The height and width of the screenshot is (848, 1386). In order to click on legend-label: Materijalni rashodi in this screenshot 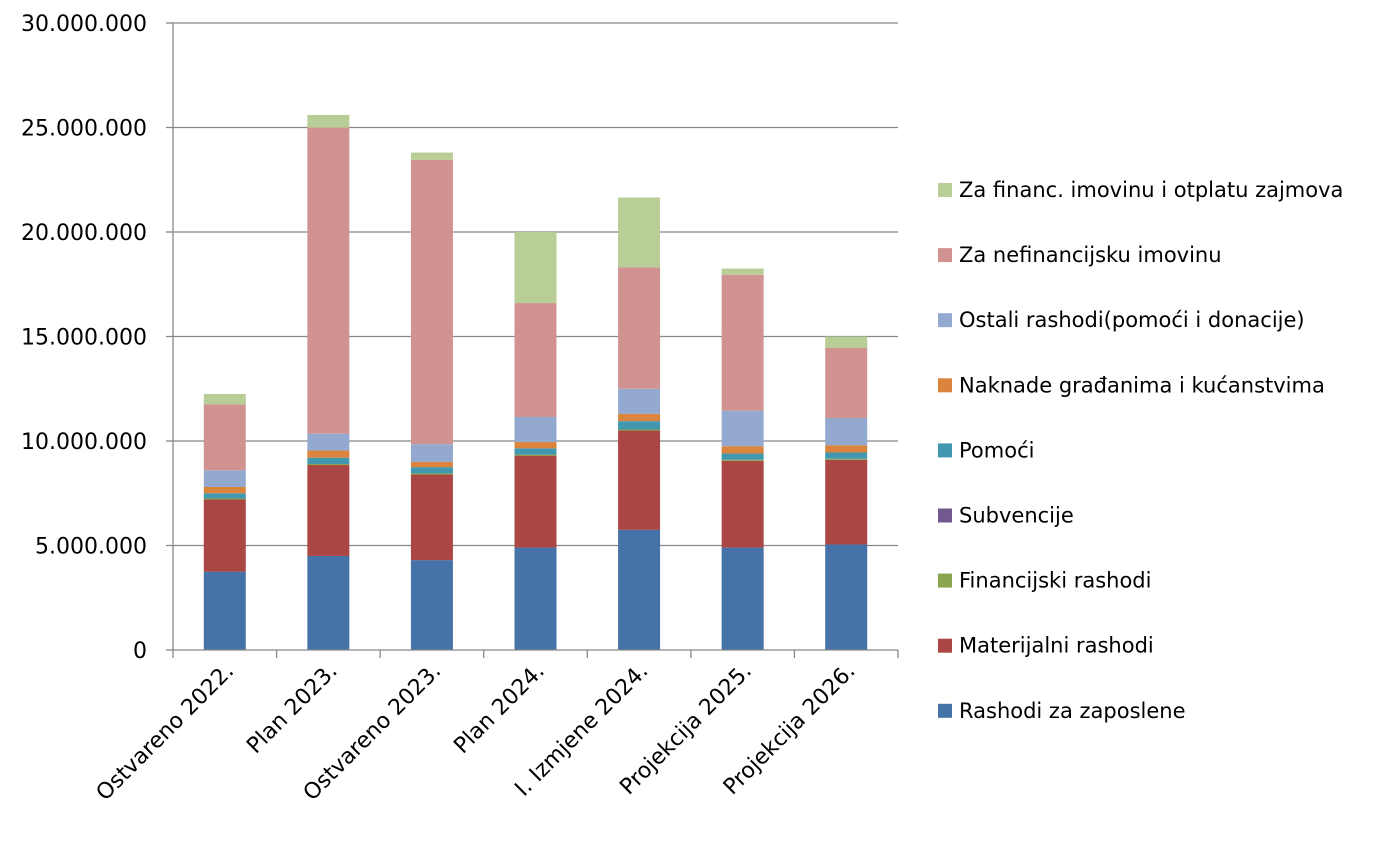, I will do `click(1056, 646)`.